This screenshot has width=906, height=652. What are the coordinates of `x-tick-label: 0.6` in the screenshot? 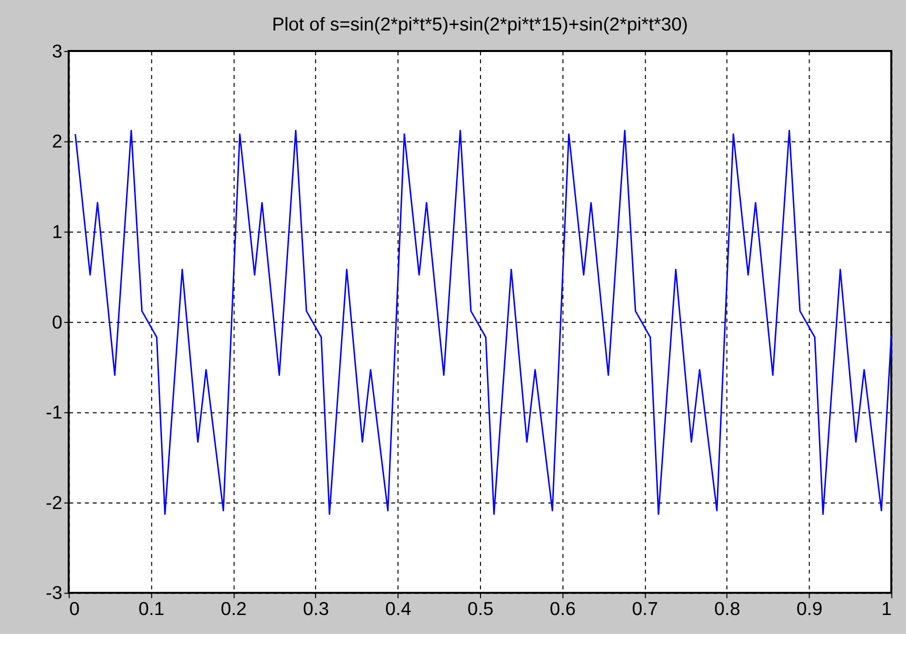 It's located at (563, 608).